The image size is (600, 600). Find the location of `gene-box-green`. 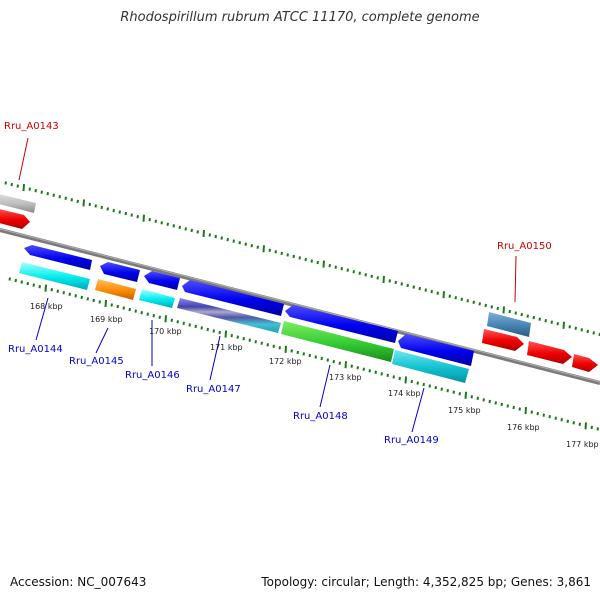

gene-box-green is located at coordinates (337, 341).